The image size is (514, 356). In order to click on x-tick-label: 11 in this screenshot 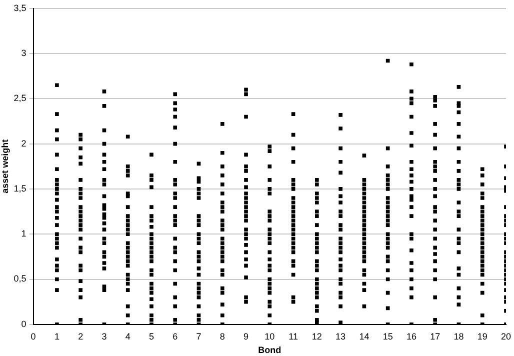, I will do `click(293, 336)`.